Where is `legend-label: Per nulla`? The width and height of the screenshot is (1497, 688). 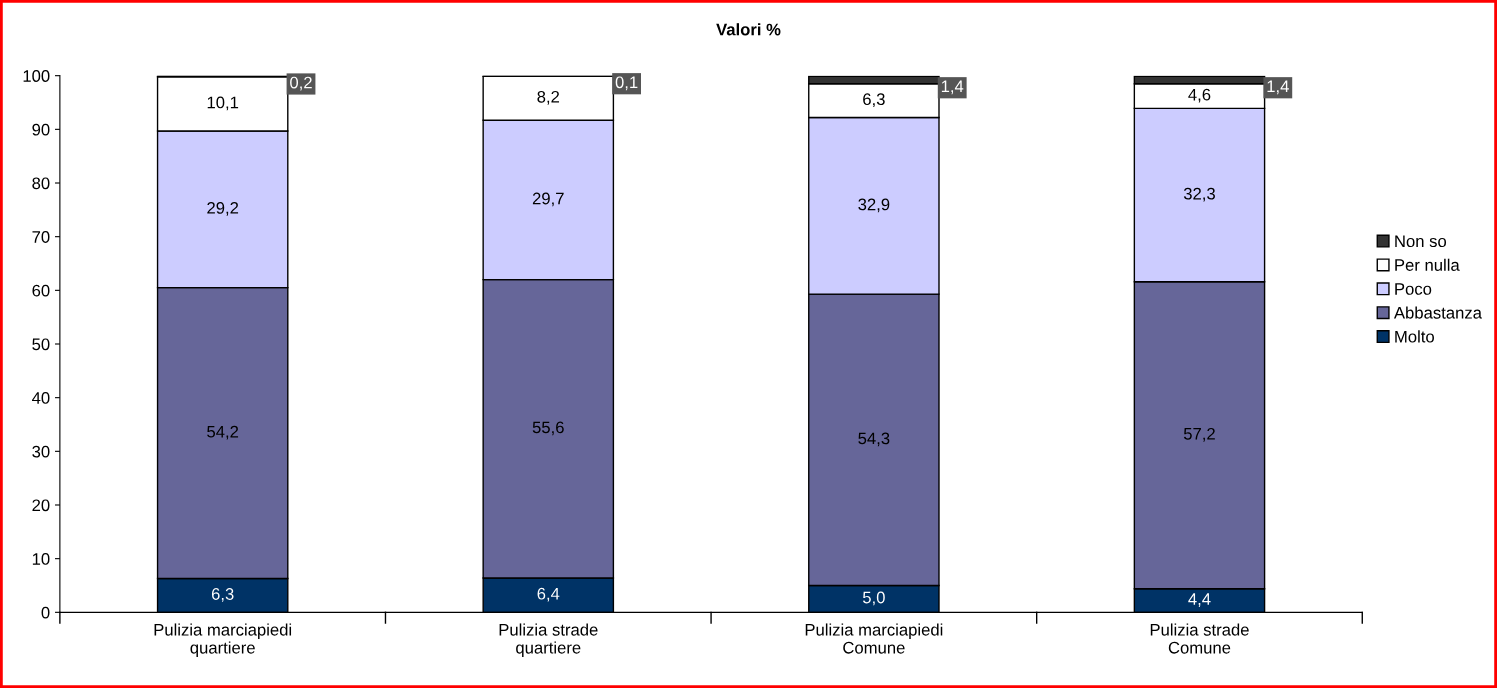
legend-label: Per nulla is located at coordinates (1427, 264).